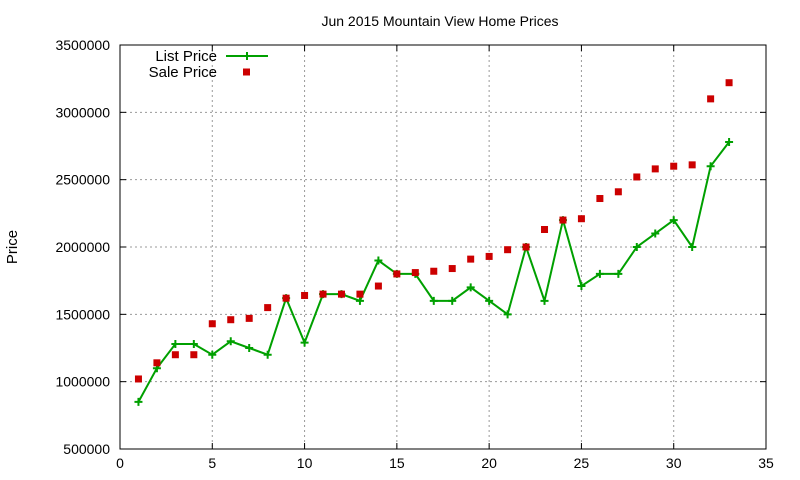 Image resolution: width=800 pixels, height=480 pixels. What do you see at coordinates (183, 72) in the screenshot?
I see `legend-label-sale-price: Sale Price` at bounding box center [183, 72].